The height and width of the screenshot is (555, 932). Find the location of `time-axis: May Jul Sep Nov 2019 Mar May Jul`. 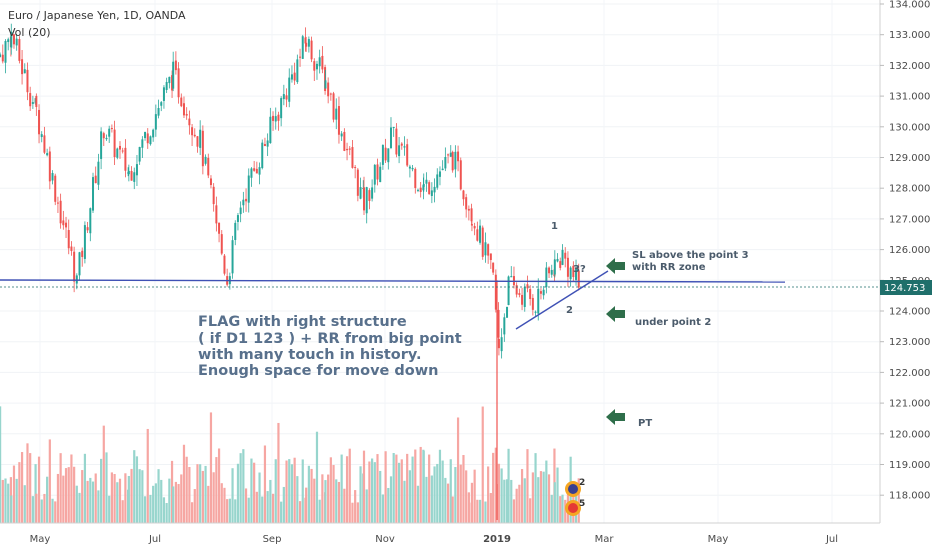

time-axis: May Jul Sep Nov 2019 Mar May Jul is located at coordinates (440, 533).